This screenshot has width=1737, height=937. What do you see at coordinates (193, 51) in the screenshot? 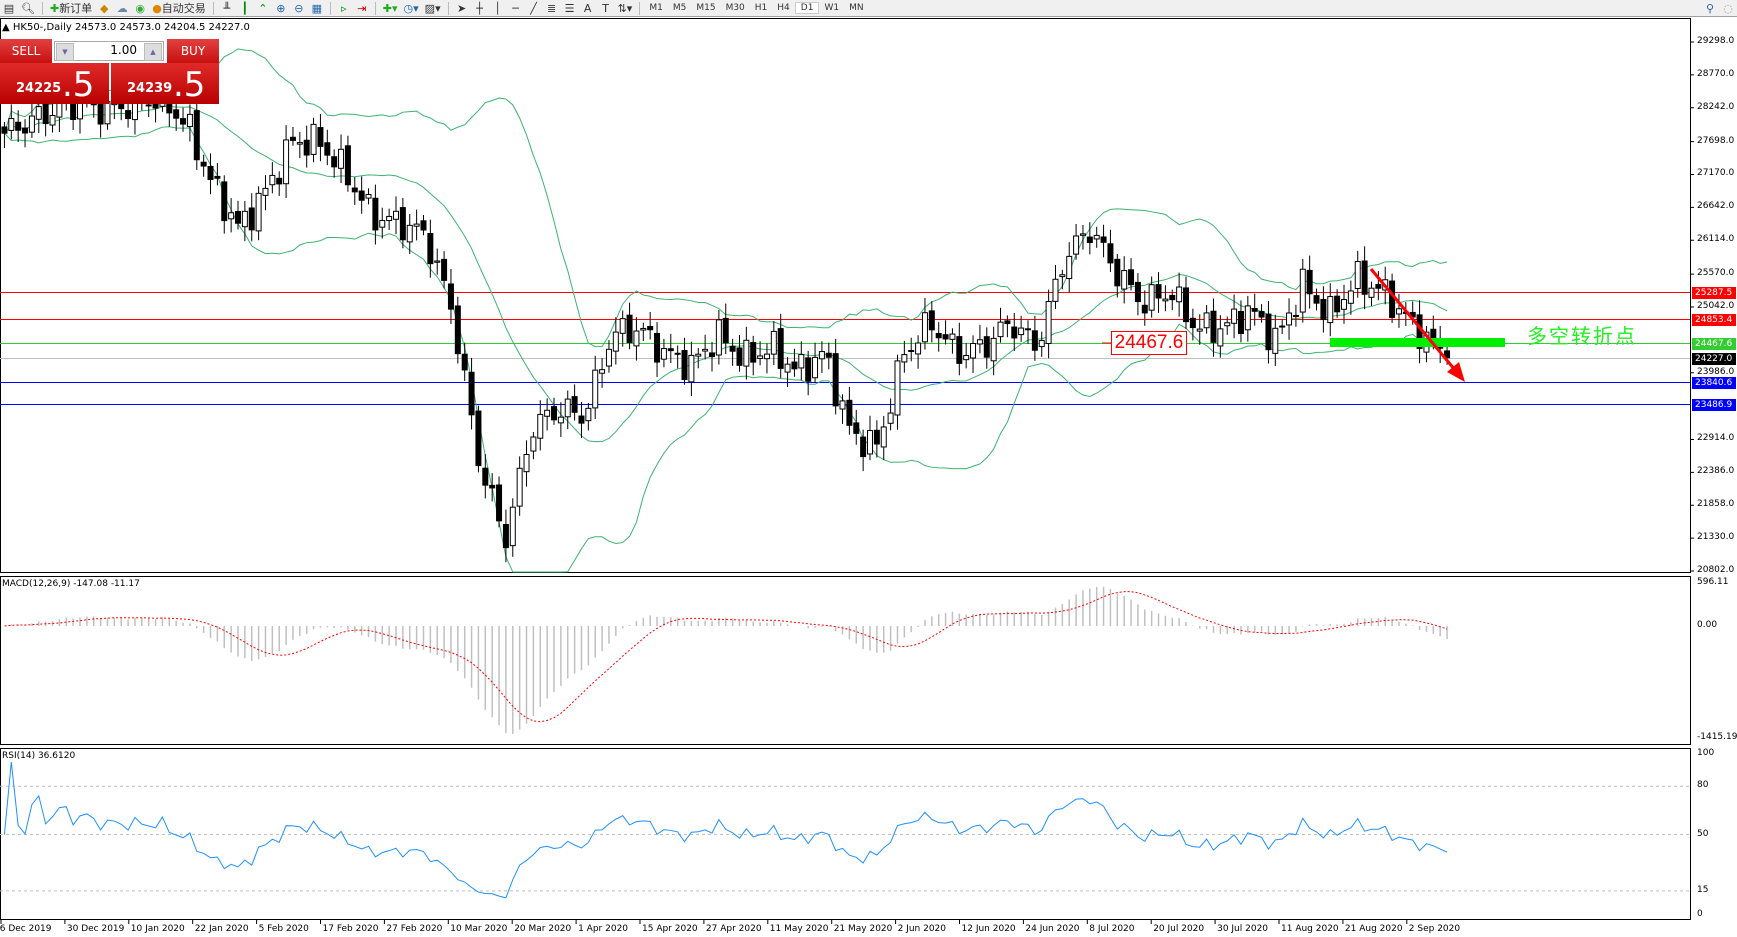
I see `buy-button: BUY` at bounding box center [193, 51].